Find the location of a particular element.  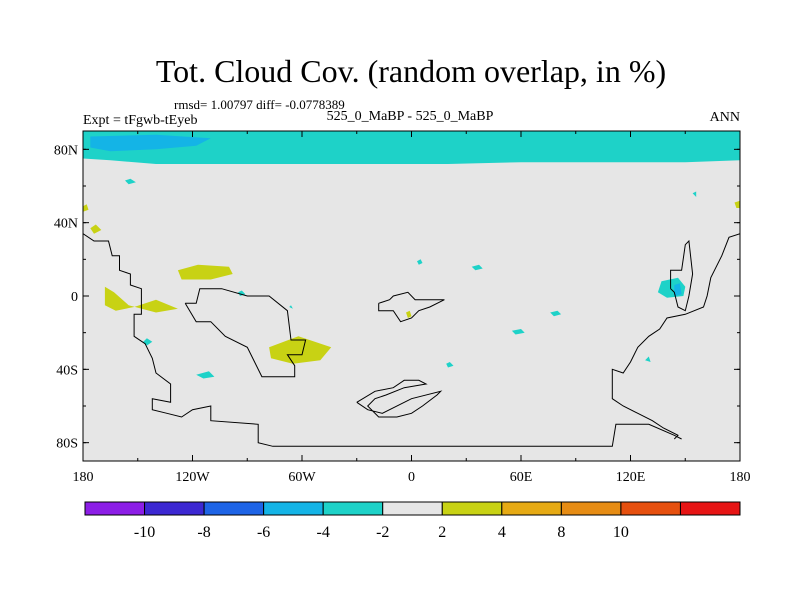

colorbar-label: -2 is located at coordinates (382, 532).